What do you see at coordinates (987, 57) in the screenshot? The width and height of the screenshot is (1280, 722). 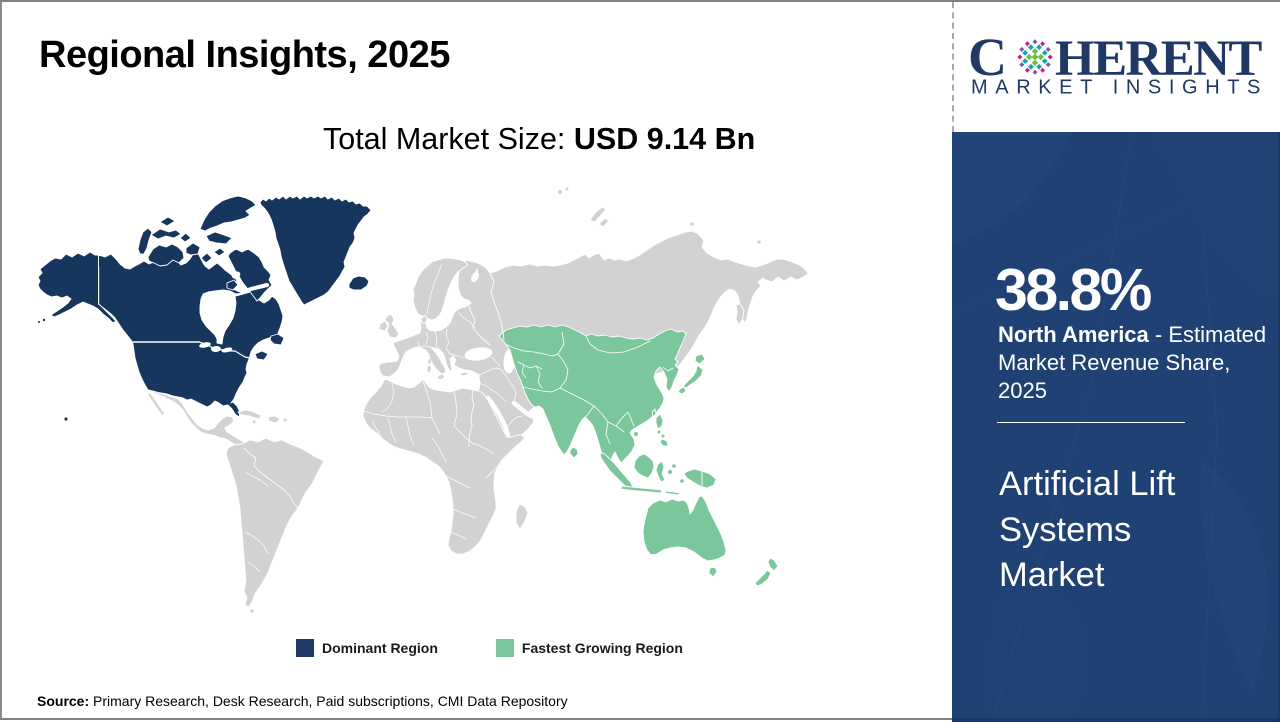 I see `svg-text: C` at bounding box center [987, 57].